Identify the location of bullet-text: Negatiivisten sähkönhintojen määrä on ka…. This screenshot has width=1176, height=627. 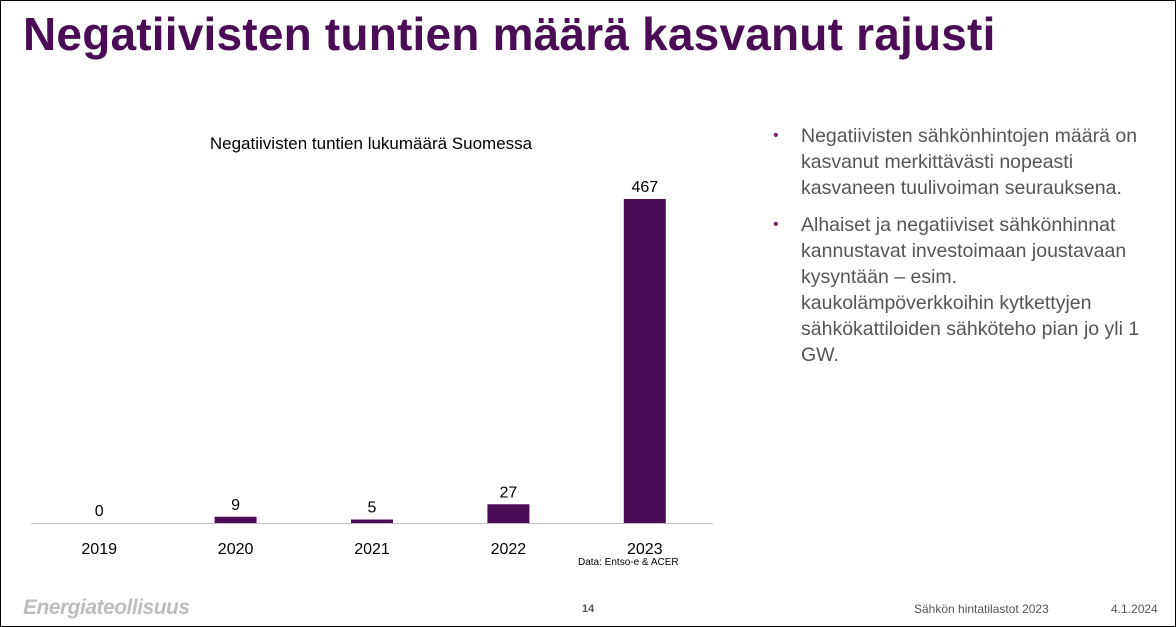
(969, 162).